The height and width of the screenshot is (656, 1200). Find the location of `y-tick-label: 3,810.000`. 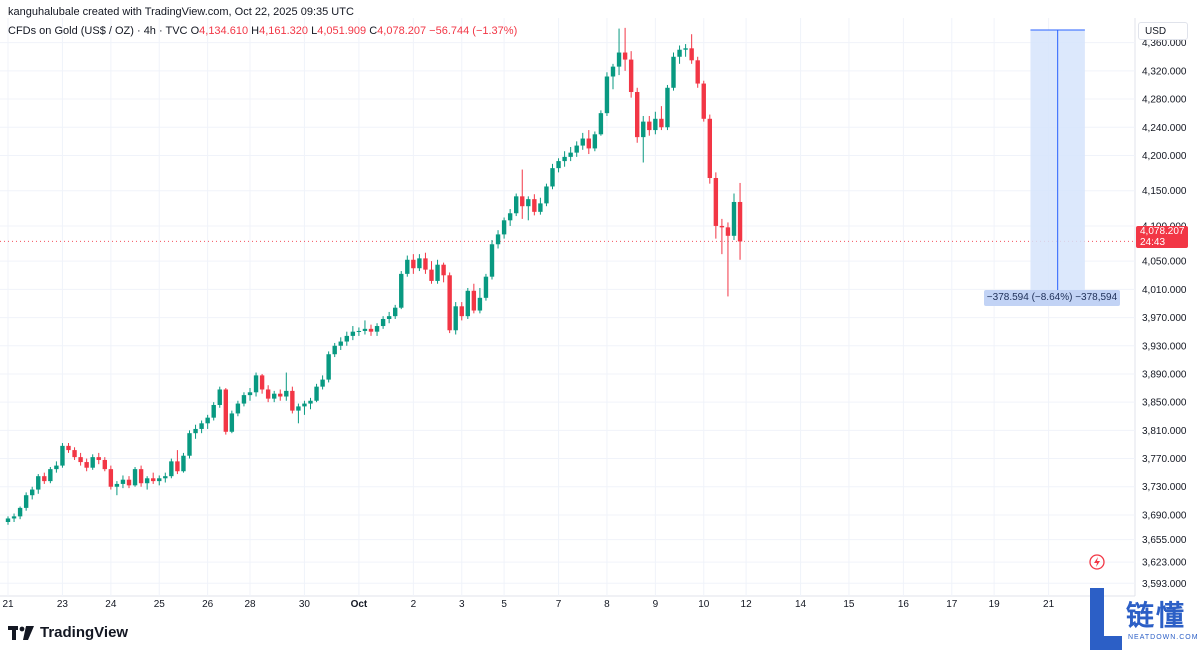

y-tick-label: 3,810.000 is located at coordinates (1164, 431).